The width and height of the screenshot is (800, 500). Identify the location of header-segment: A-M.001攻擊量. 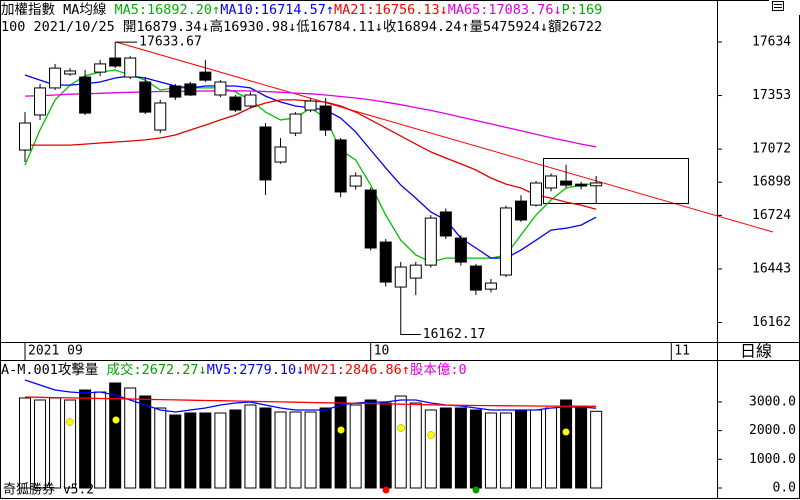
(54, 369).